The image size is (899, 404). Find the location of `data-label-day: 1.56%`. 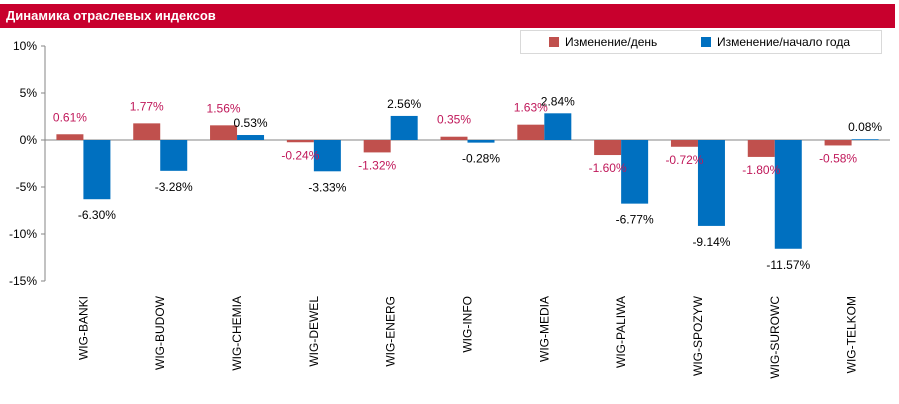

data-label-day: 1.56% is located at coordinates (224, 108).